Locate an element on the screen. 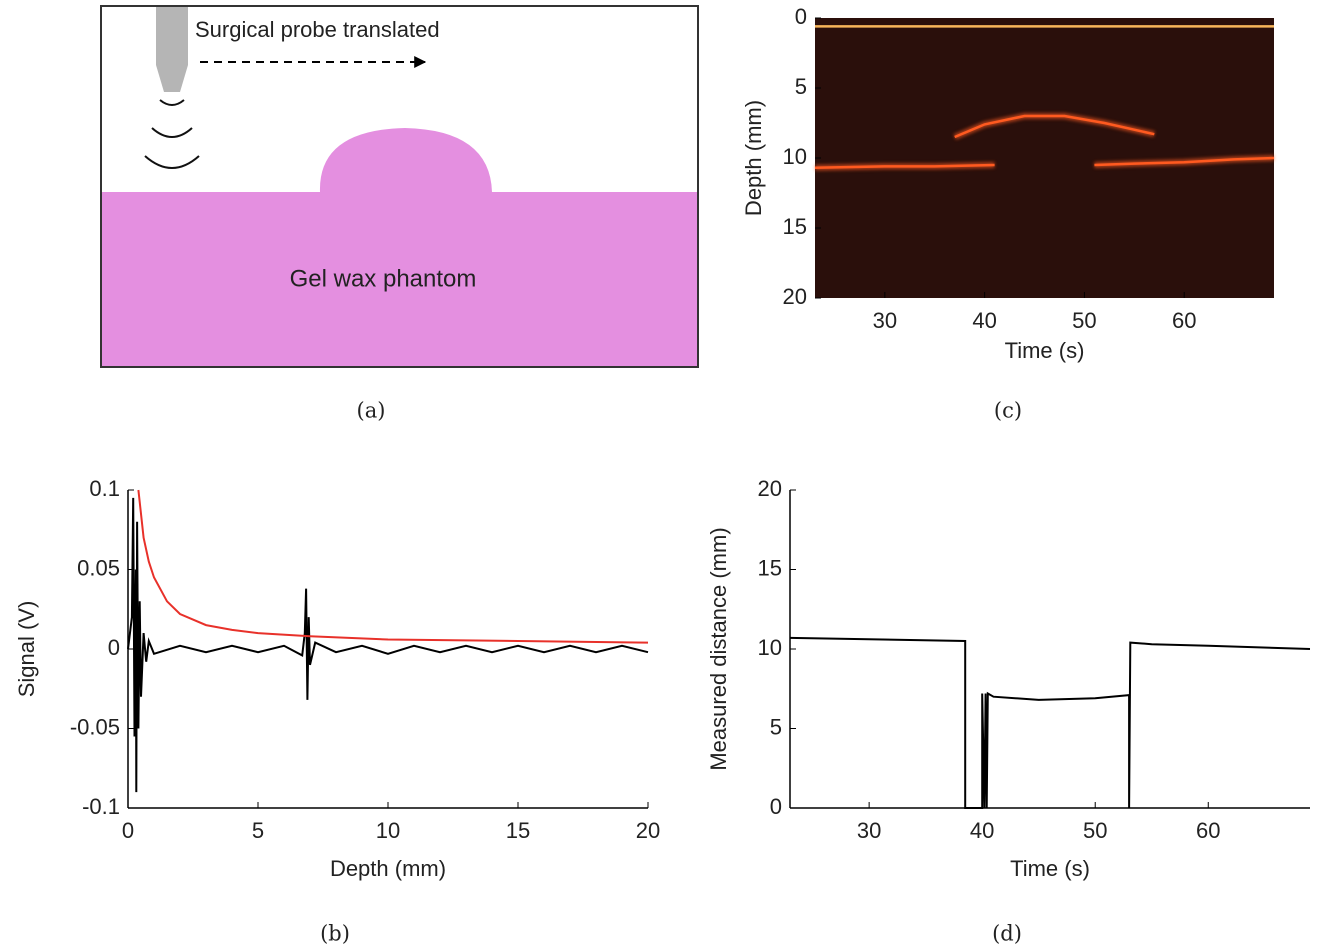  x-axis-label: Depth (mm) is located at coordinates (388, 868).